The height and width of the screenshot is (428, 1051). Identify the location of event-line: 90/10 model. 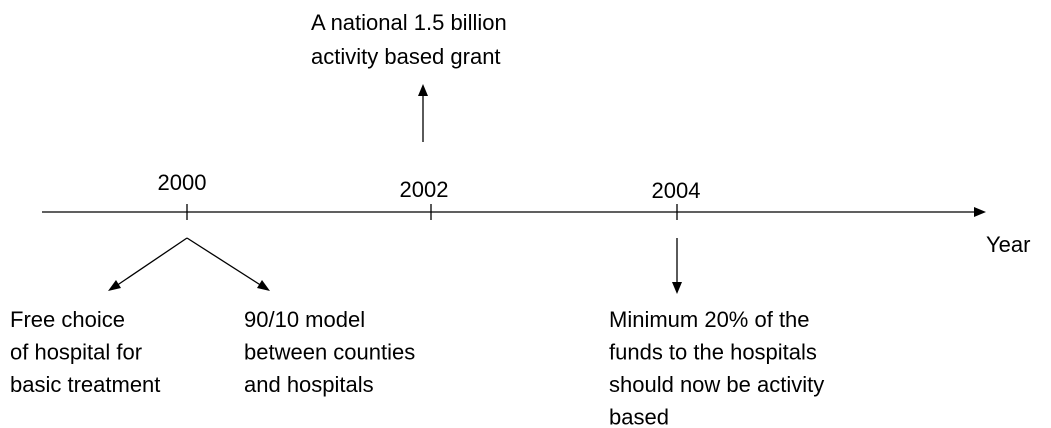
(304, 319).